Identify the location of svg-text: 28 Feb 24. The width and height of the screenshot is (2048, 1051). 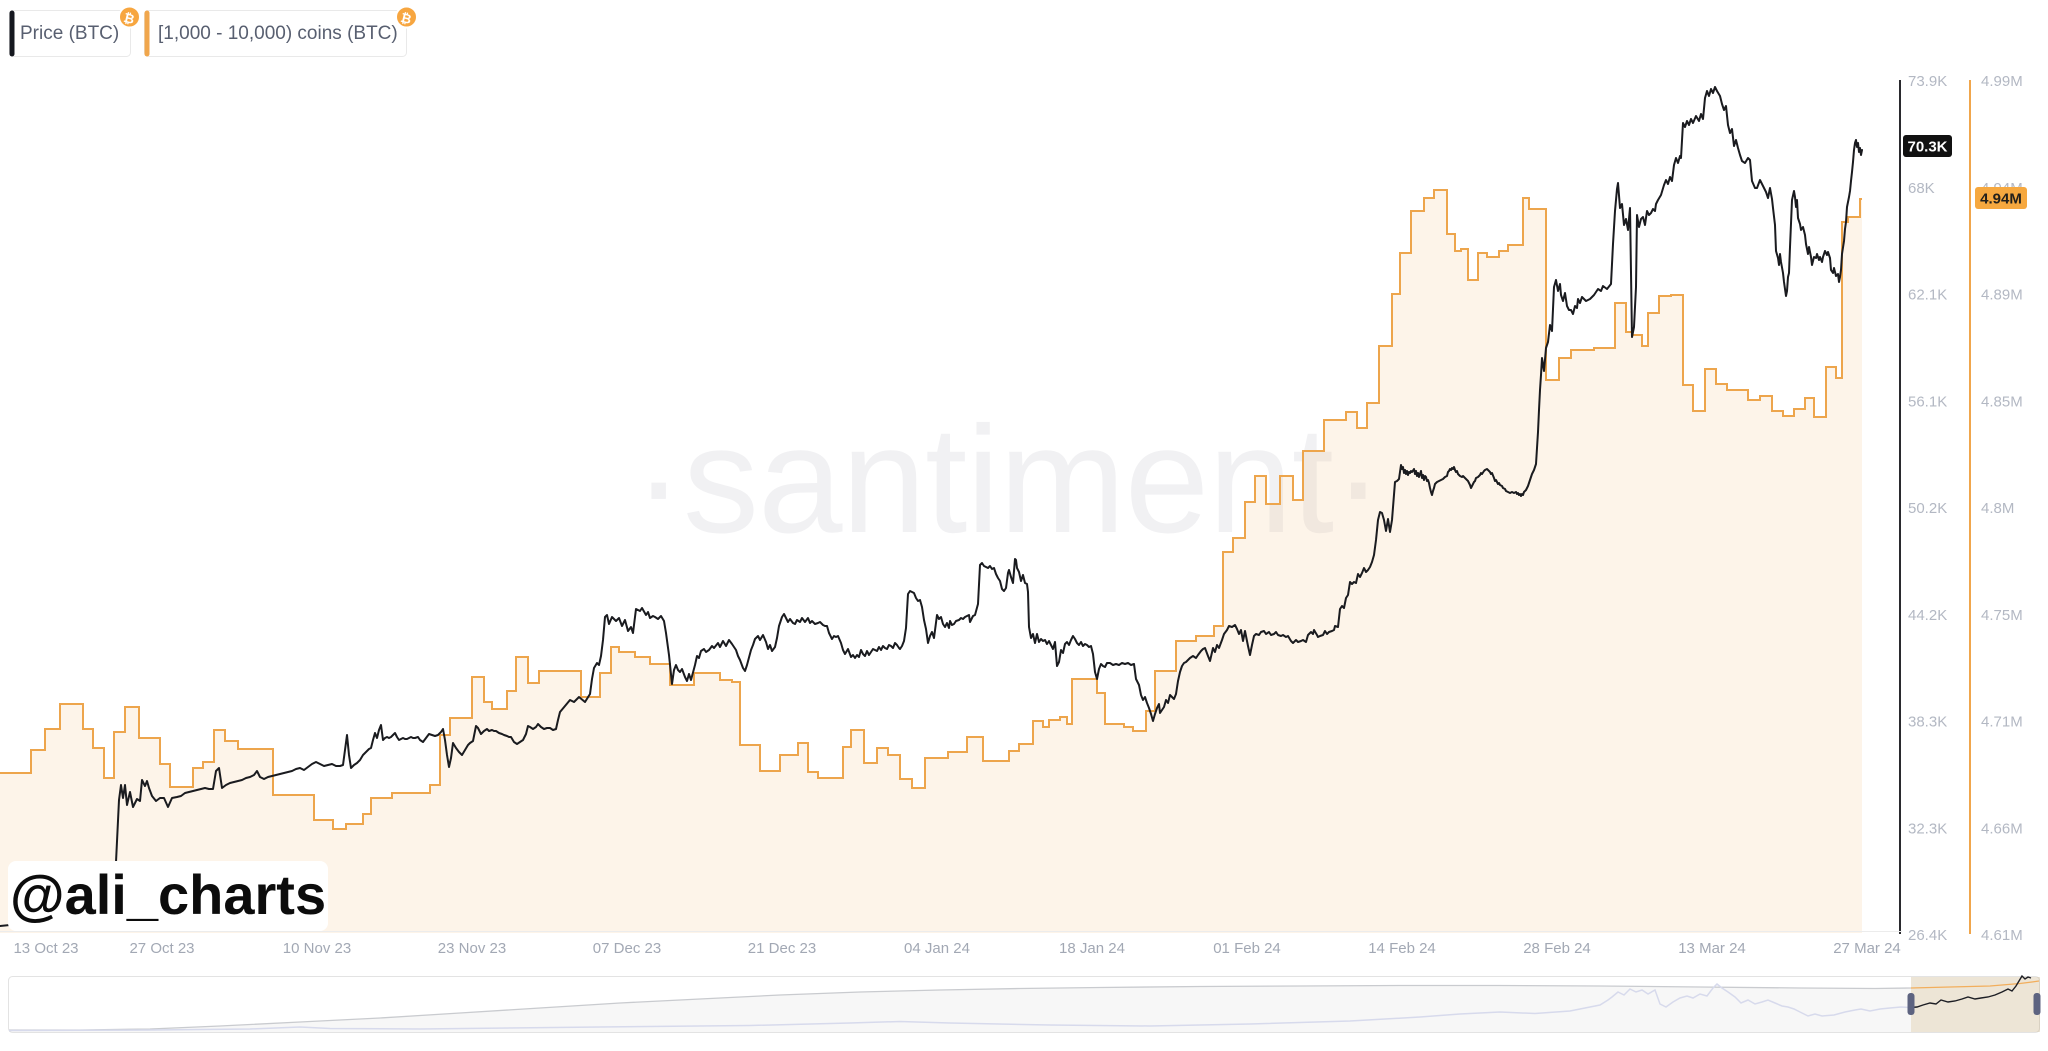
(1557, 948).